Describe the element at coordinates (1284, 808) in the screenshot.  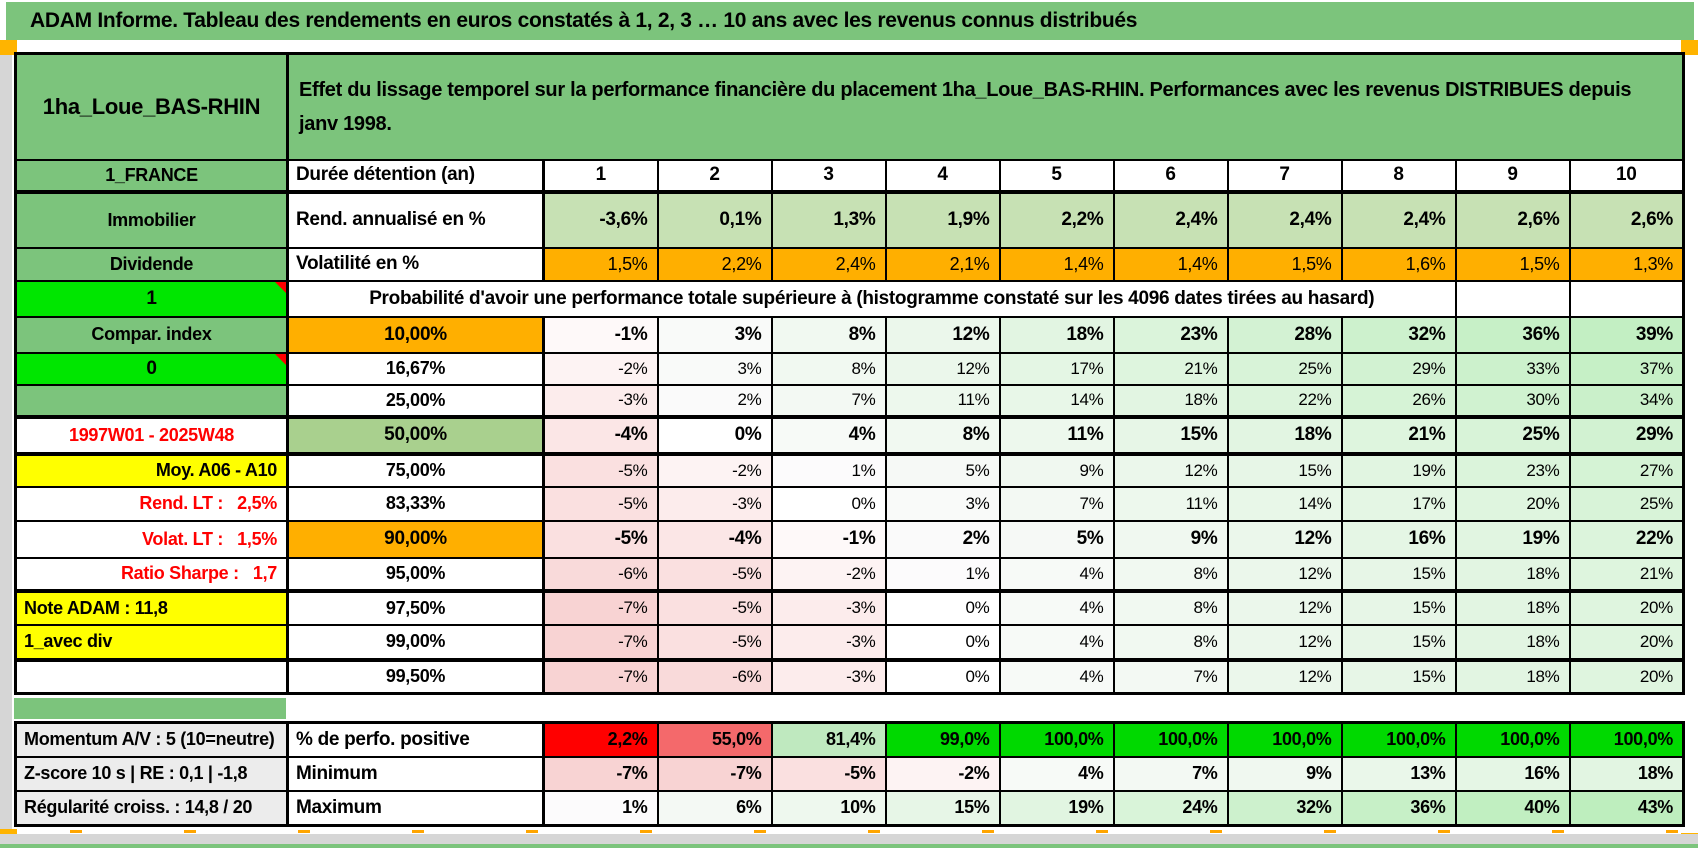
I see `maximum-value-7: 32%` at that location.